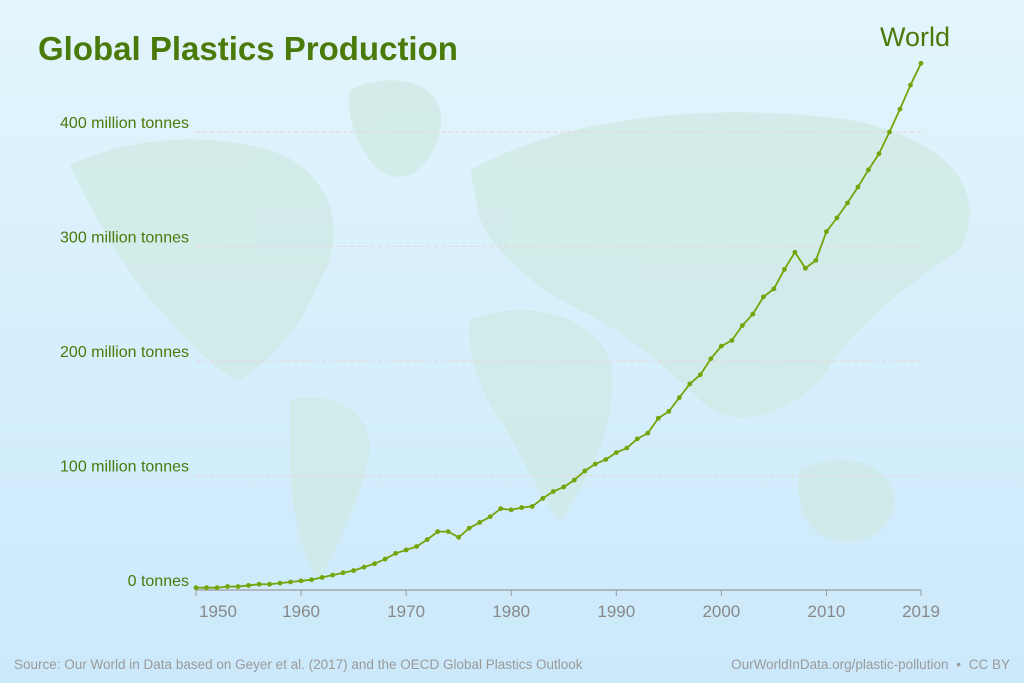 The width and height of the screenshot is (1024, 683). I want to click on x-tick-label: 2019, so click(921, 611).